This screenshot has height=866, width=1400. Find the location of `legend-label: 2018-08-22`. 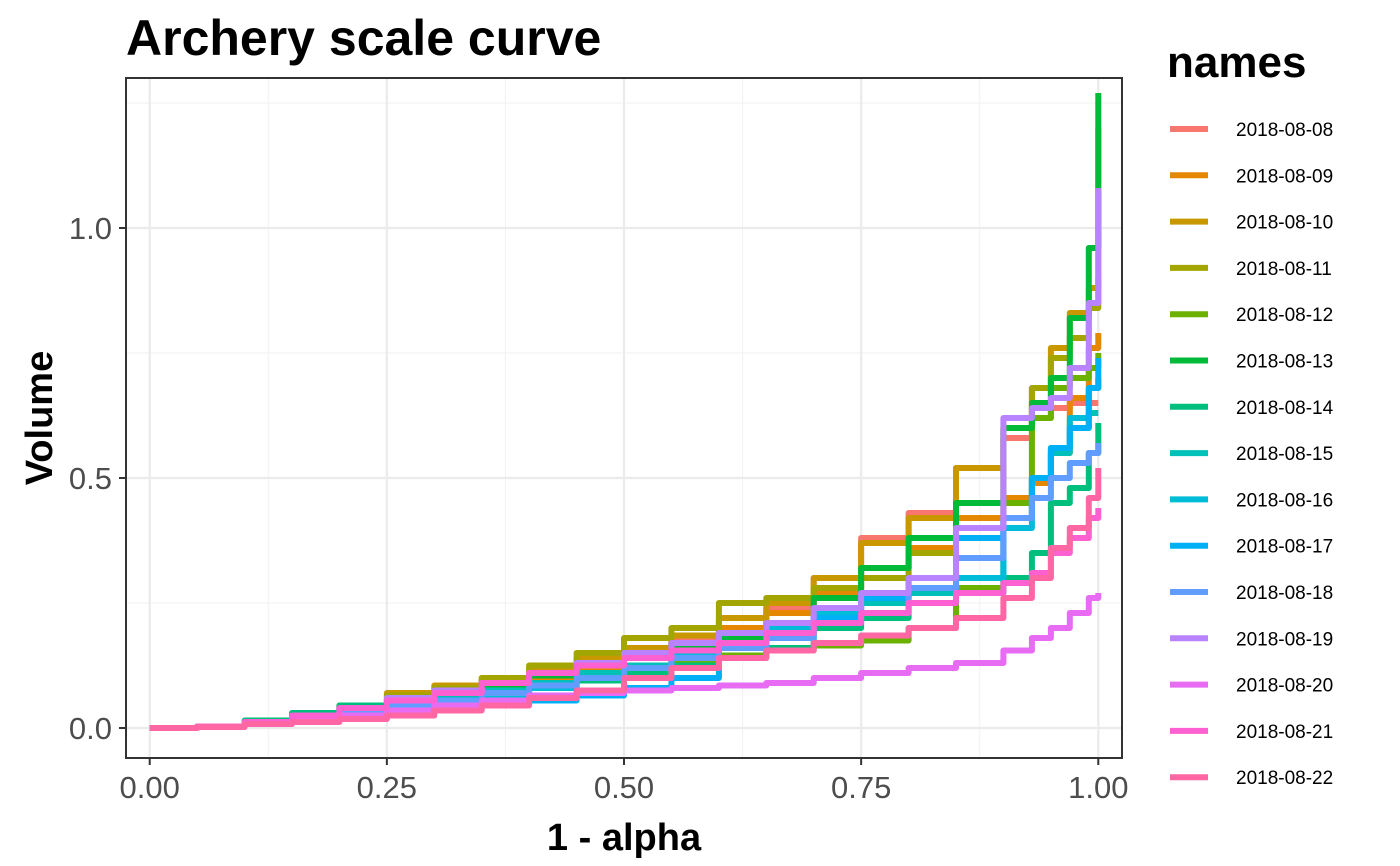

legend-label: 2018-08-22 is located at coordinates (1284, 778).